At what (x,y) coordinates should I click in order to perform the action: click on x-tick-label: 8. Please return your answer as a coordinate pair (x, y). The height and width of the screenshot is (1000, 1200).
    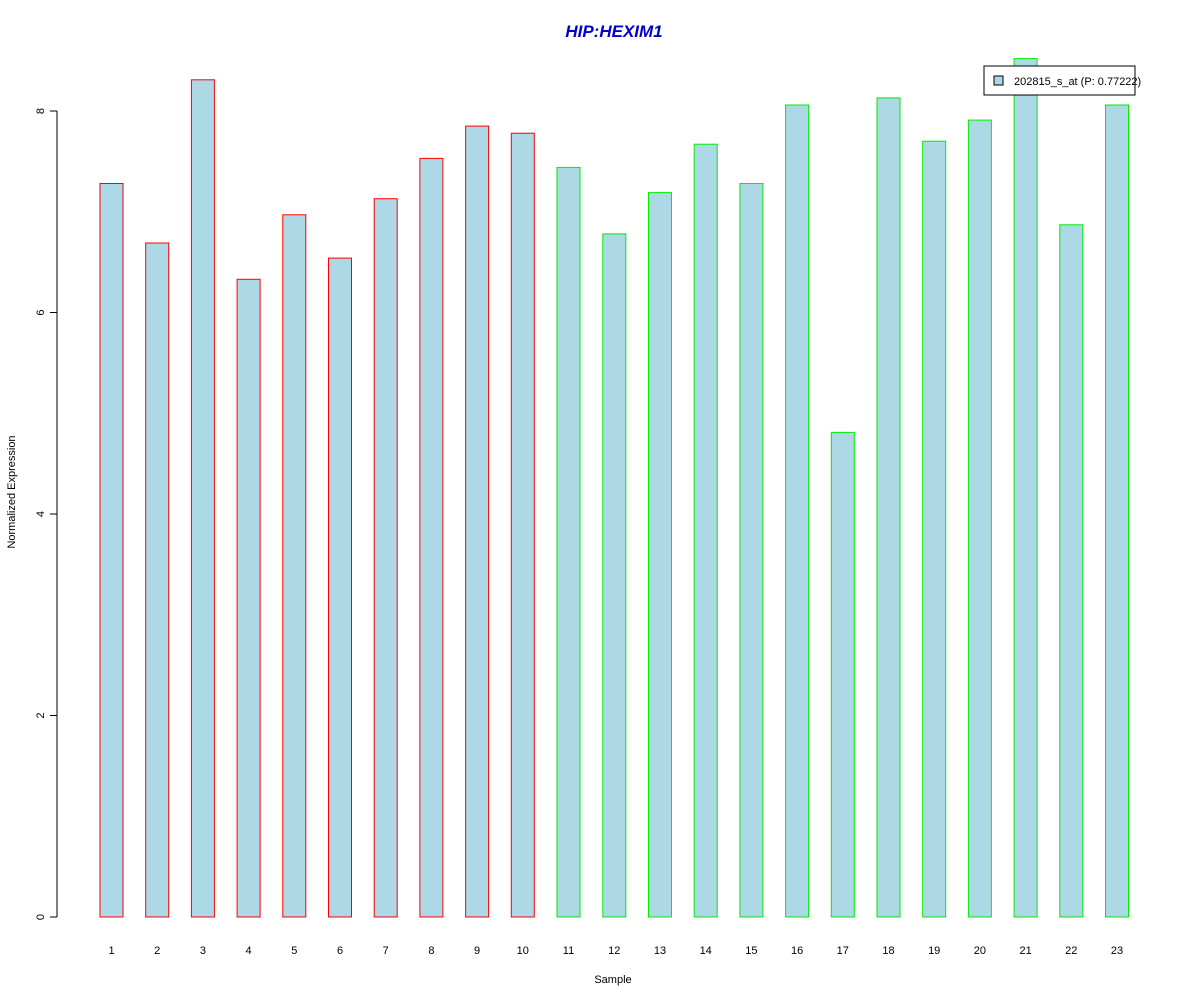
    Looking at the image, I should click on (431, 951).